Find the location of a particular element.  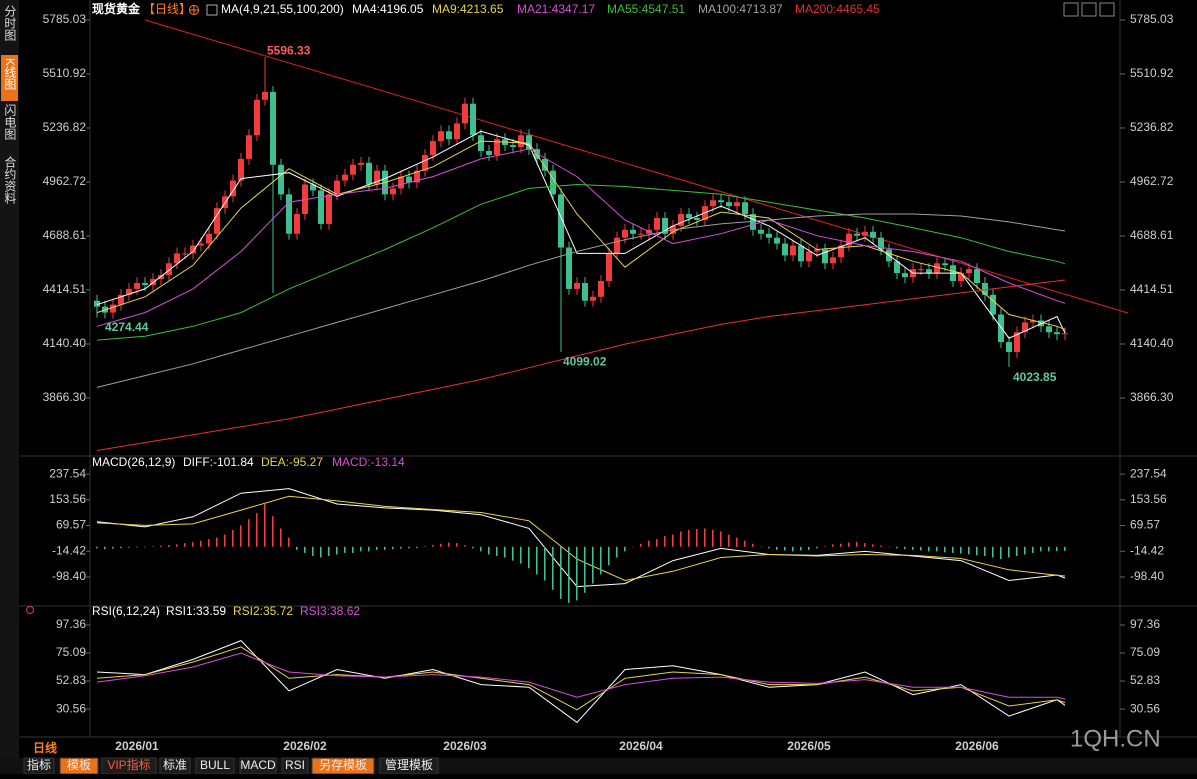

side-tab-active is located at coordinates (9, 78).